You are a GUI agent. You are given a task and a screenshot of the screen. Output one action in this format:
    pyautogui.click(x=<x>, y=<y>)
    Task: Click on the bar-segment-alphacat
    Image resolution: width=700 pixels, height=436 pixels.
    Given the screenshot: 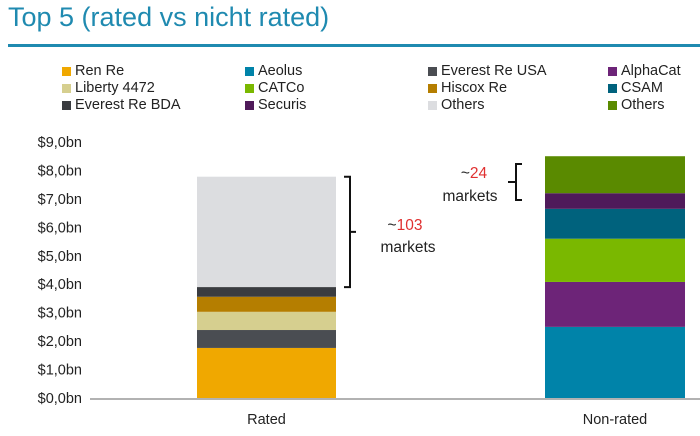 What is the action you would take?
    pyautogui.click(x=615, y=304)
    